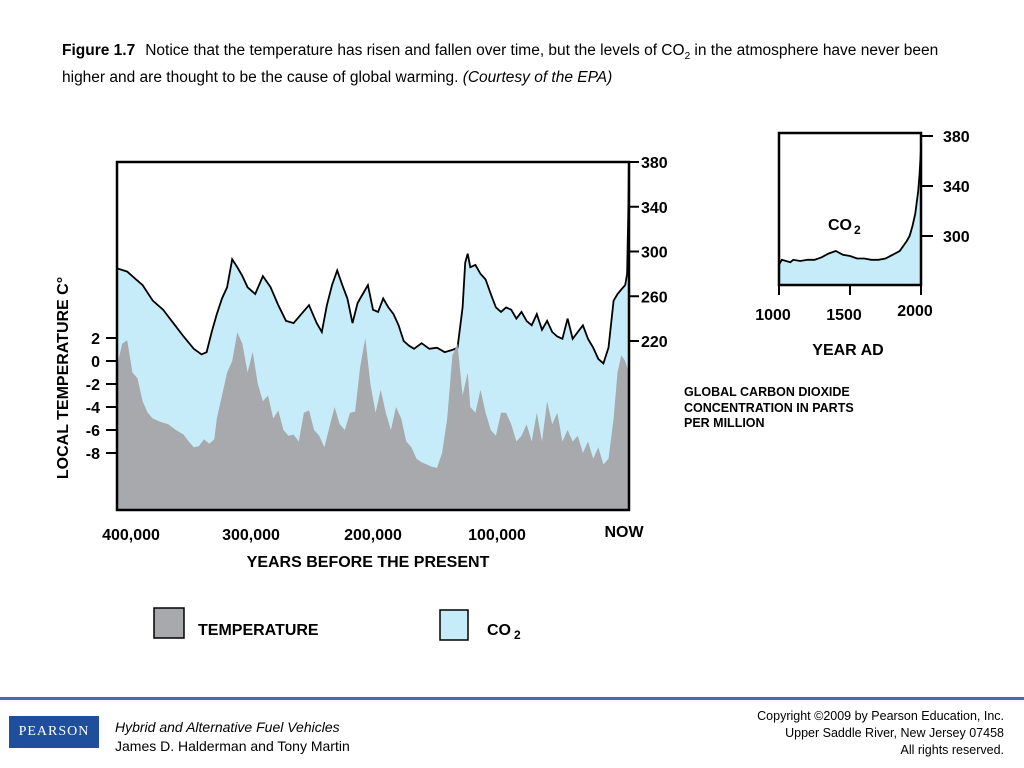  I want to click on temperature-tick-label: -8, so click(93, 454).